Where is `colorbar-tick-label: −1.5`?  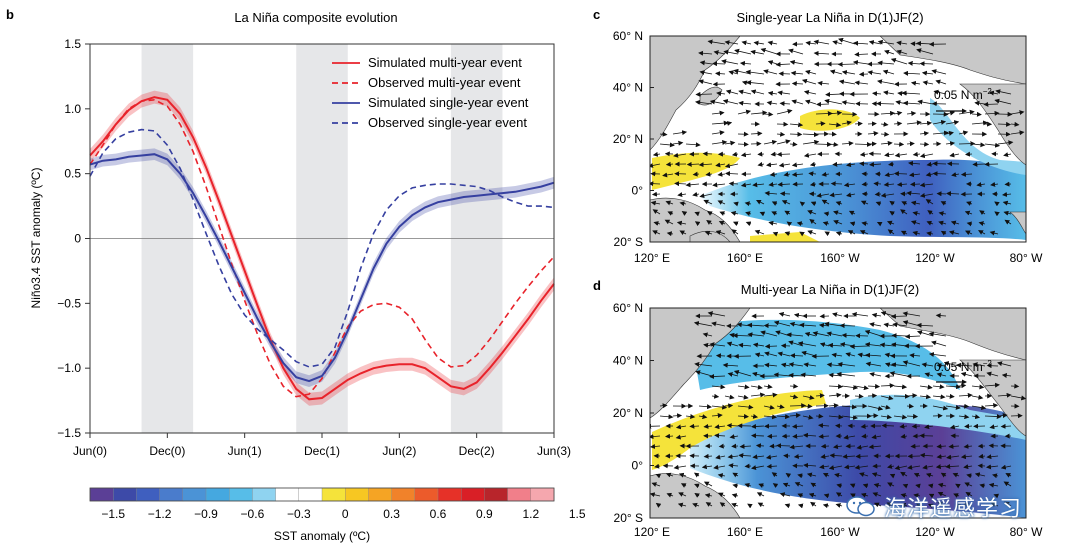
colorbar-tick-label: −1.5 is located at coordinates (113, 514).